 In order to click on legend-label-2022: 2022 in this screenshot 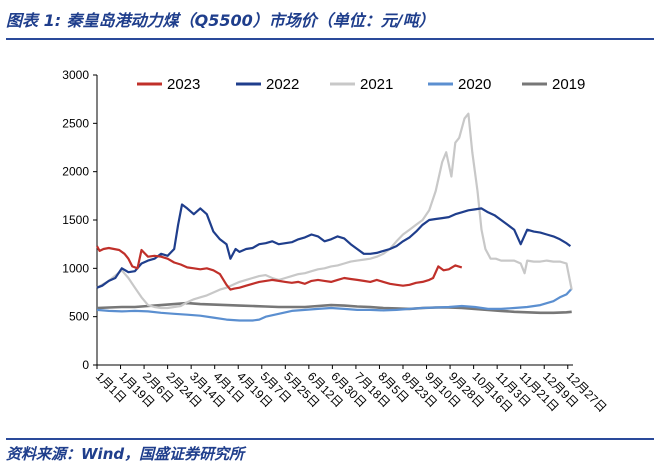, I will do `click(282, 84)`.